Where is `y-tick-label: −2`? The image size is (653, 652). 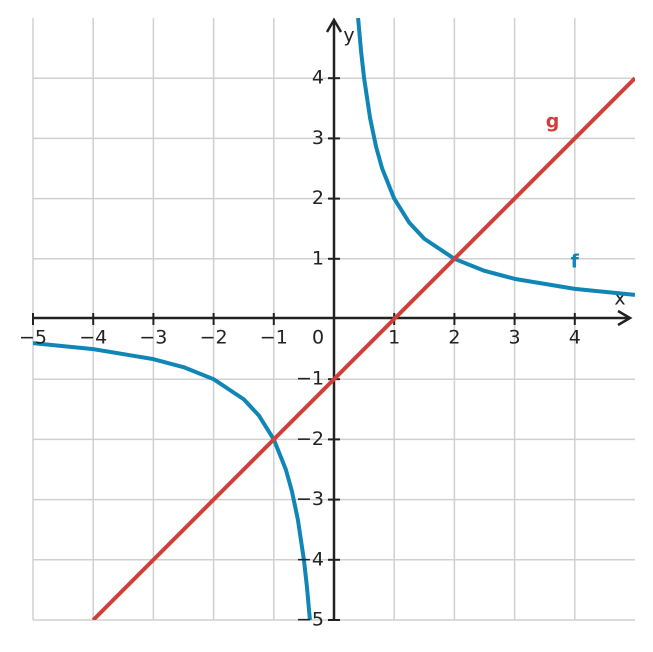 y-tick-label: −2 is located at coordinates (310, 439).